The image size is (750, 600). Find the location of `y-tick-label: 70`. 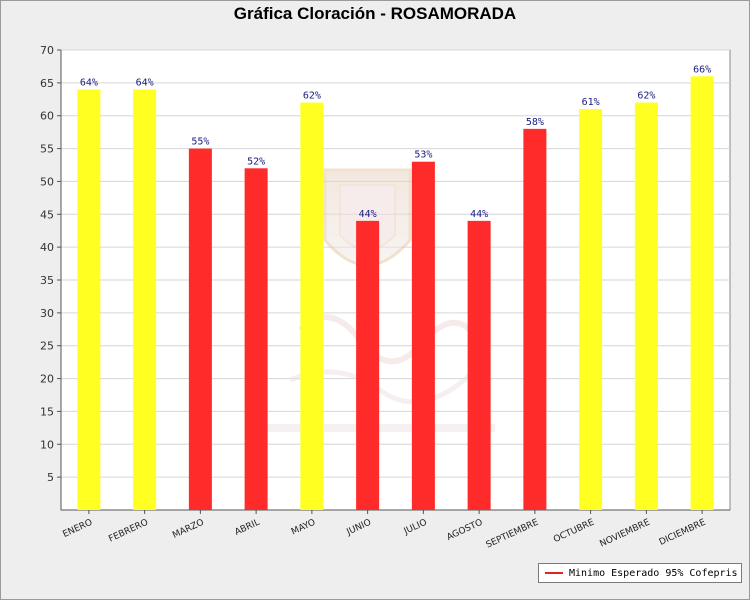

y-tick-label: 70 is located at coordinates (47, 50).